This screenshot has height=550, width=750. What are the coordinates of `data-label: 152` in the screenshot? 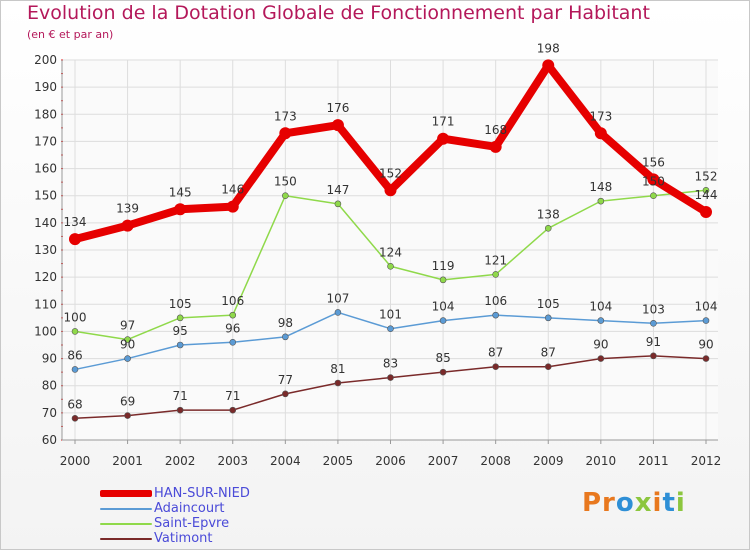 It's located at (706, 176).